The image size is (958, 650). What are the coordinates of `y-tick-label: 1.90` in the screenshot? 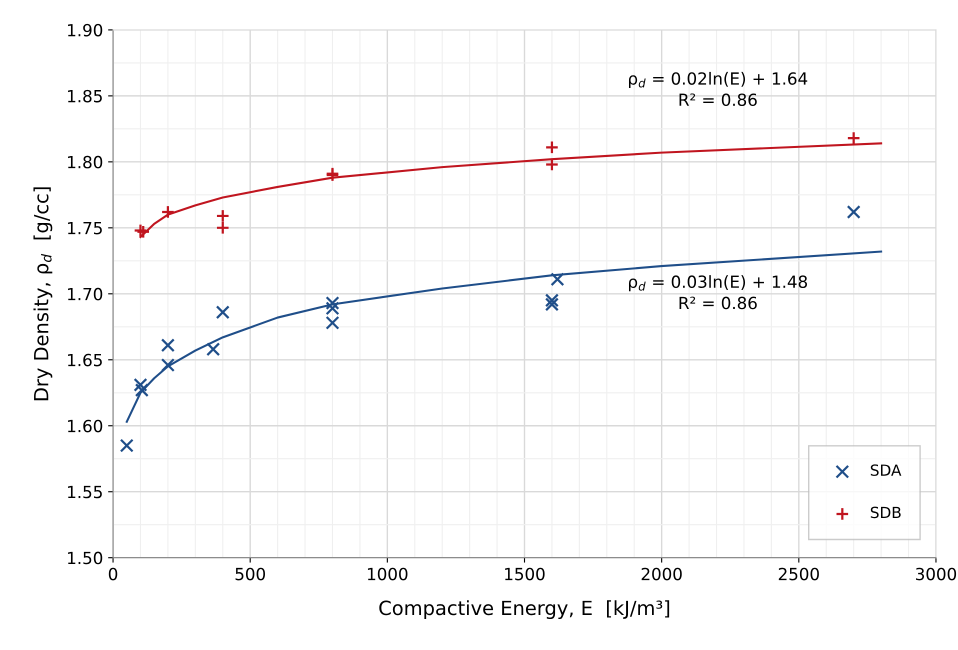 It's located at (85, 30).